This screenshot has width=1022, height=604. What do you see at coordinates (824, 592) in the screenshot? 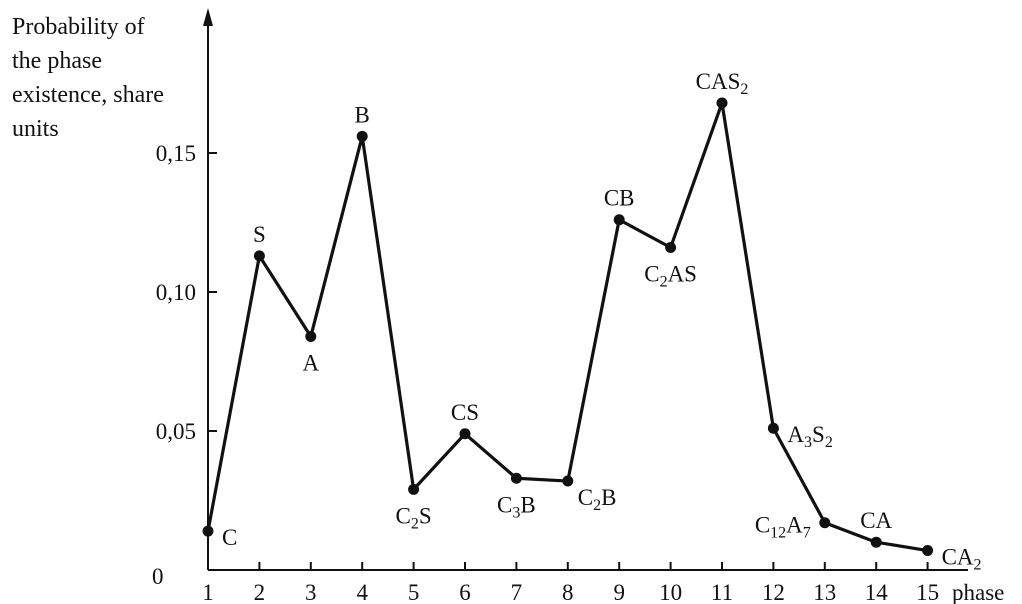
I see `x-tick-label: 13` at bounding box center [824, 592].